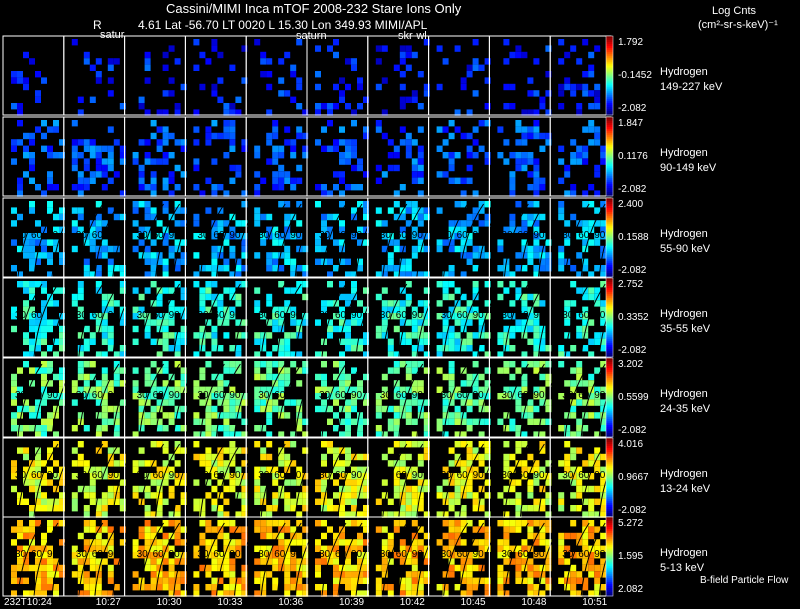 Image resolution: width=800 pixels, height=609 pixels. What do you see at coordinates (408, 399) in the screenshot?
I see `heatmap-panel: 30 60 90` at bounding box center [408, 399].